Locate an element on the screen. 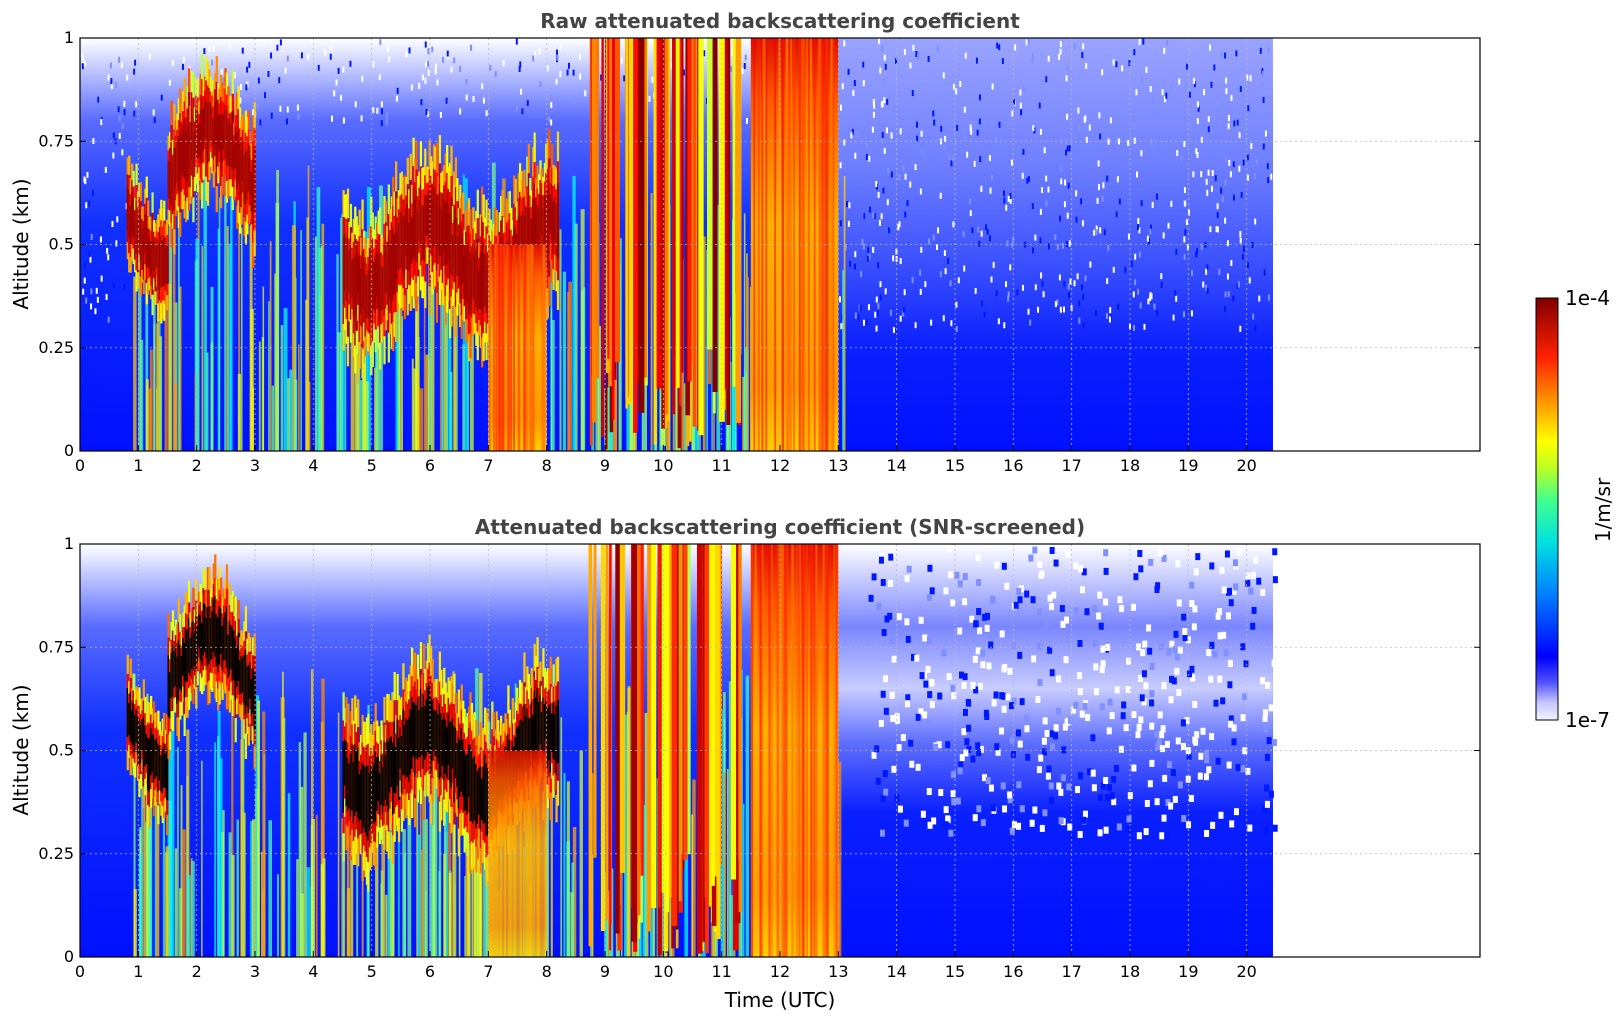 This screenshot has height=1020, width=1621. x-tick-label: 18 is located at coordinates (1130, 971).